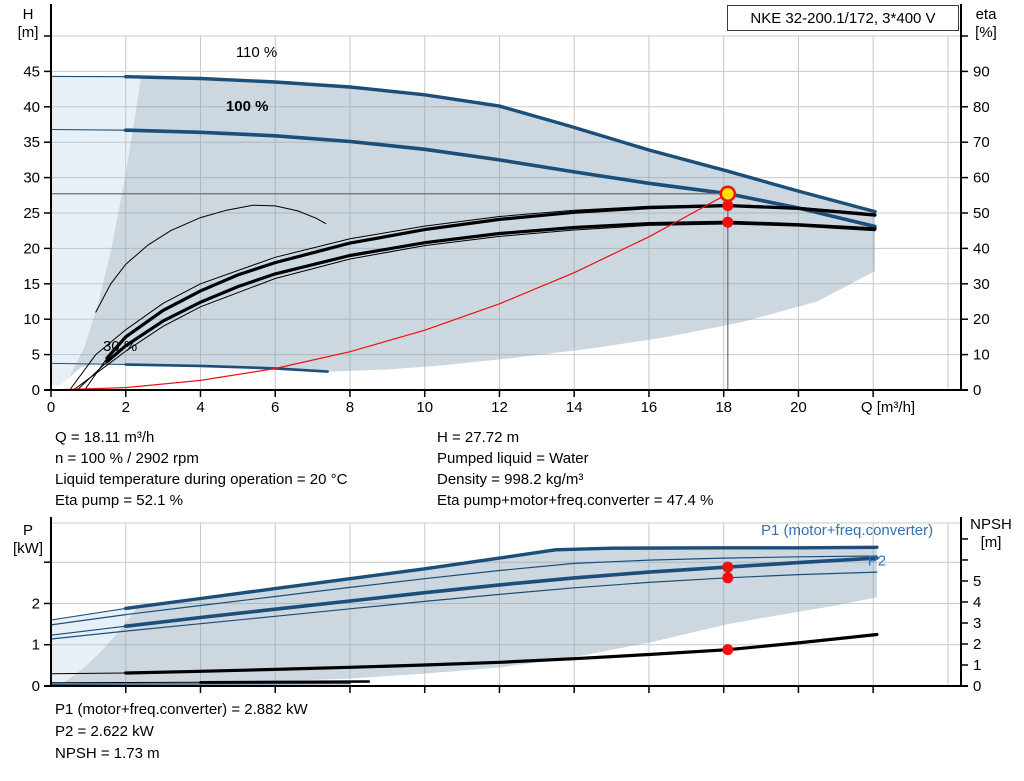 The width and height of the screenshot is (1024, 781). I want to click on x-tick-label: 10, so click(424, 407).